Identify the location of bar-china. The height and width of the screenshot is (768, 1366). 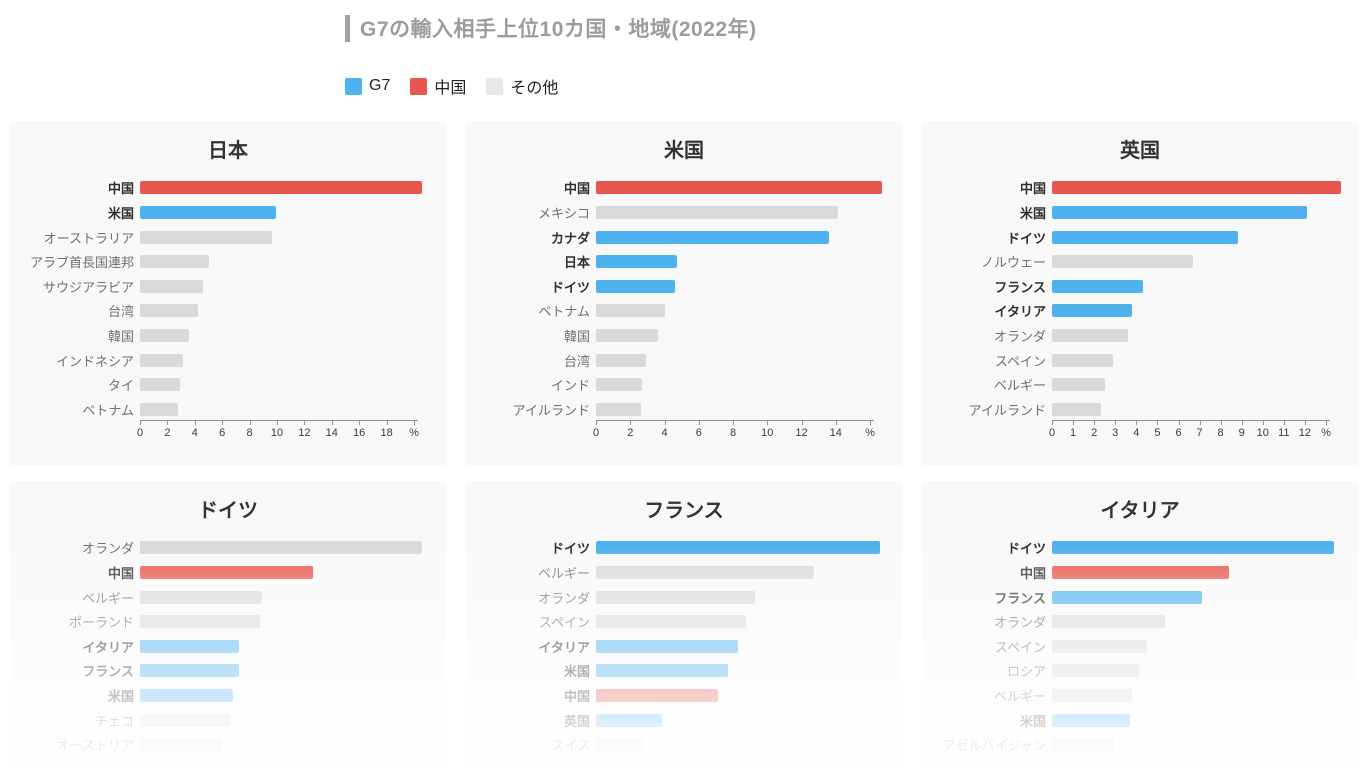
(1196, 188).